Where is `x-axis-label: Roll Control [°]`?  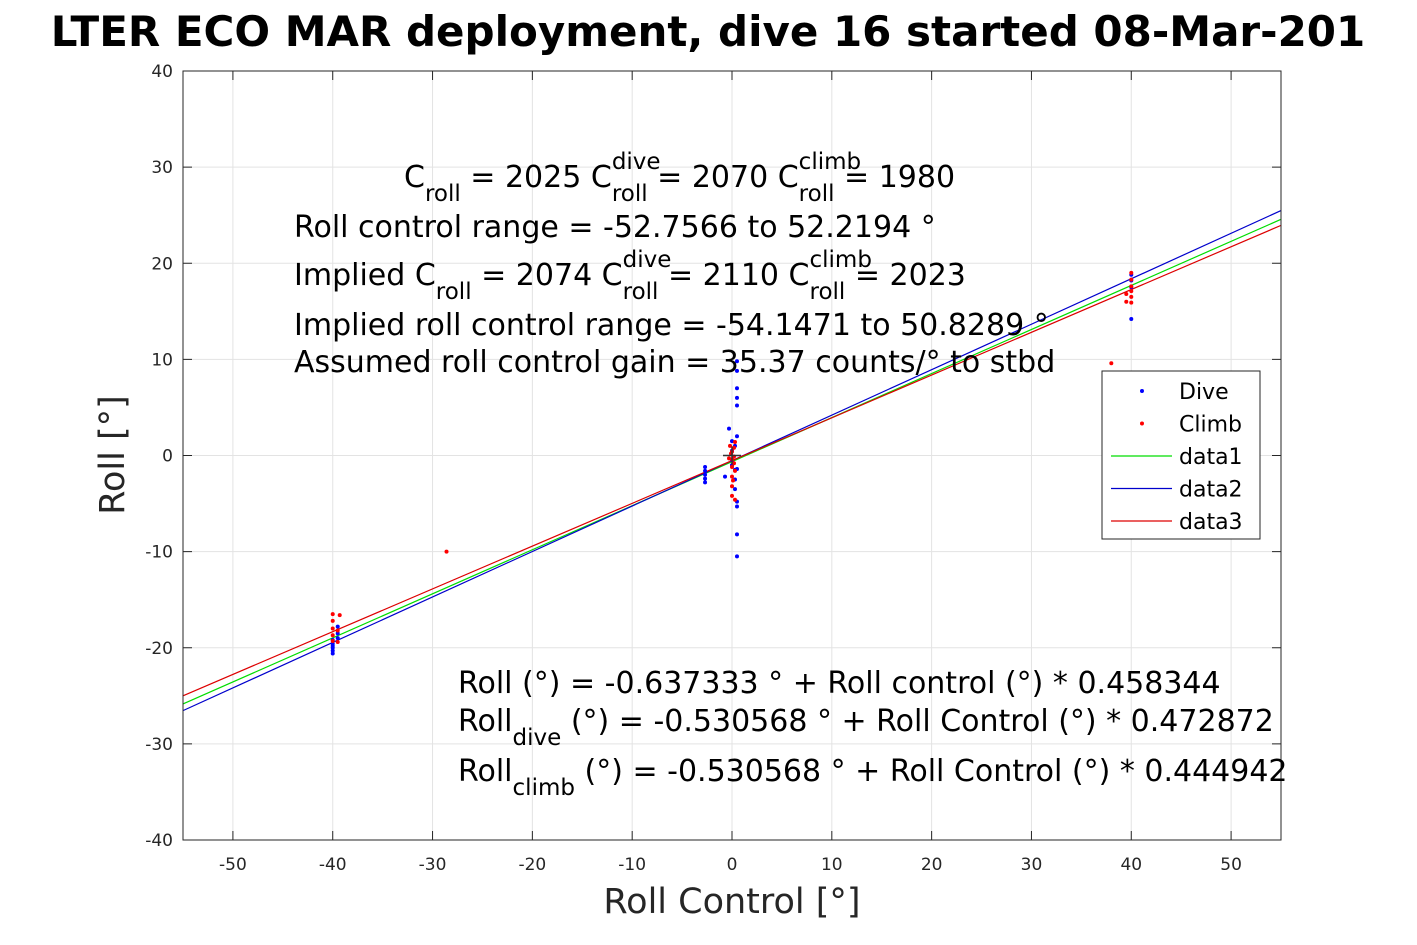
x-axis-label: Roll Control [°] is located at coordinates (731, 902).